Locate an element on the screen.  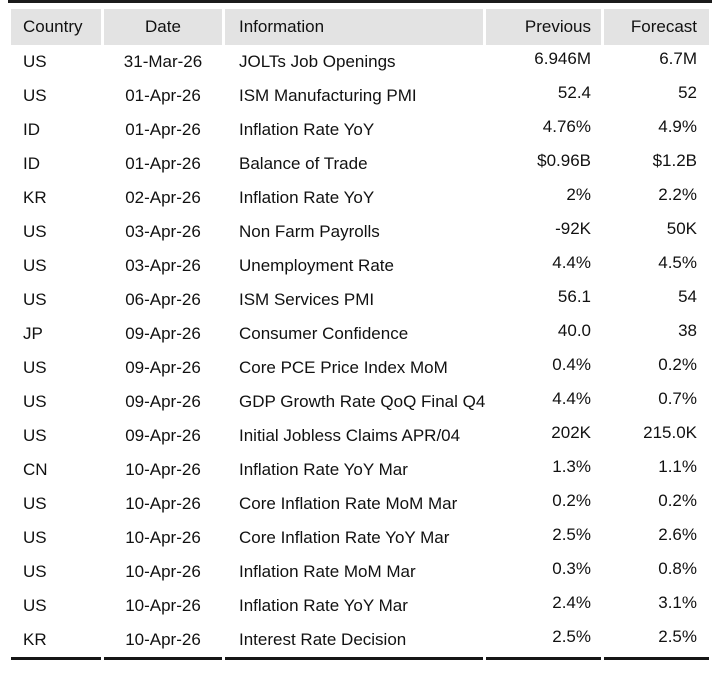
cell-value: 56.1 is located at coordinates (574, 296).